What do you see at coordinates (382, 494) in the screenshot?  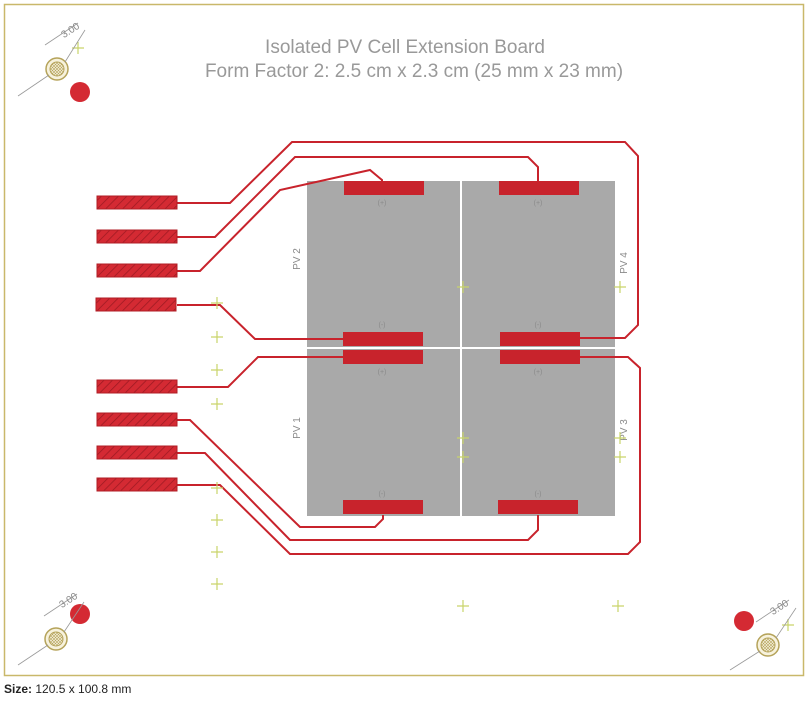 I see `pv1-minus-label: (-)` at bounding box center [382, 494].